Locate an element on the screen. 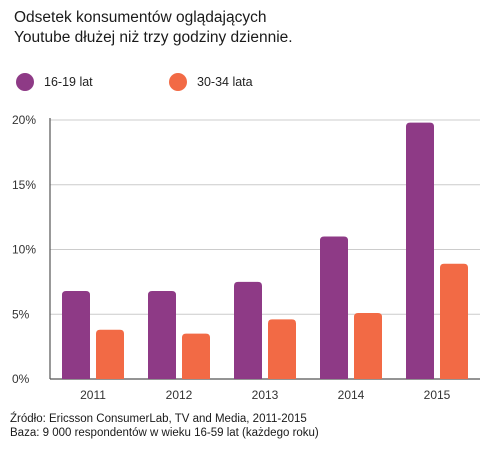 The image size is (500, 454). chart-legend: 16-19 lat 30-34 lata is located at coordinates (246, 82).